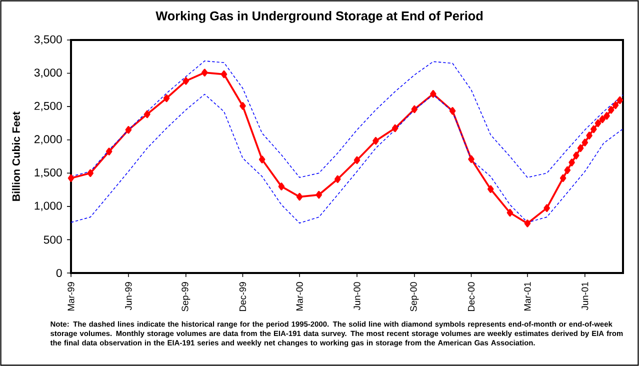  Describe the element at coordinates (48, 173) in the screenshot. I see `y-tick-label: 1,500` at that location.